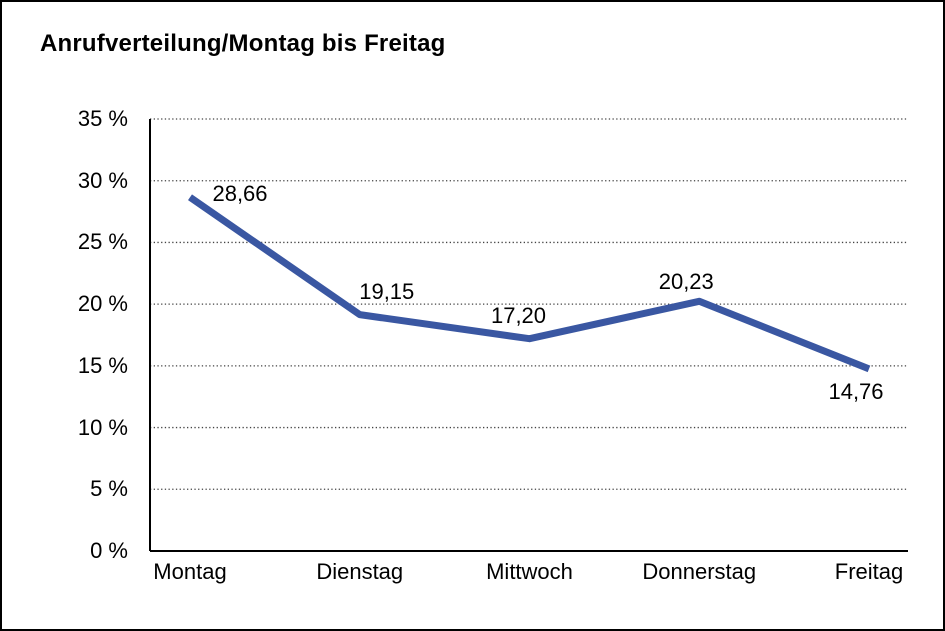  I want to click on x-axis-category-label: Freitag, so click(869, 571).